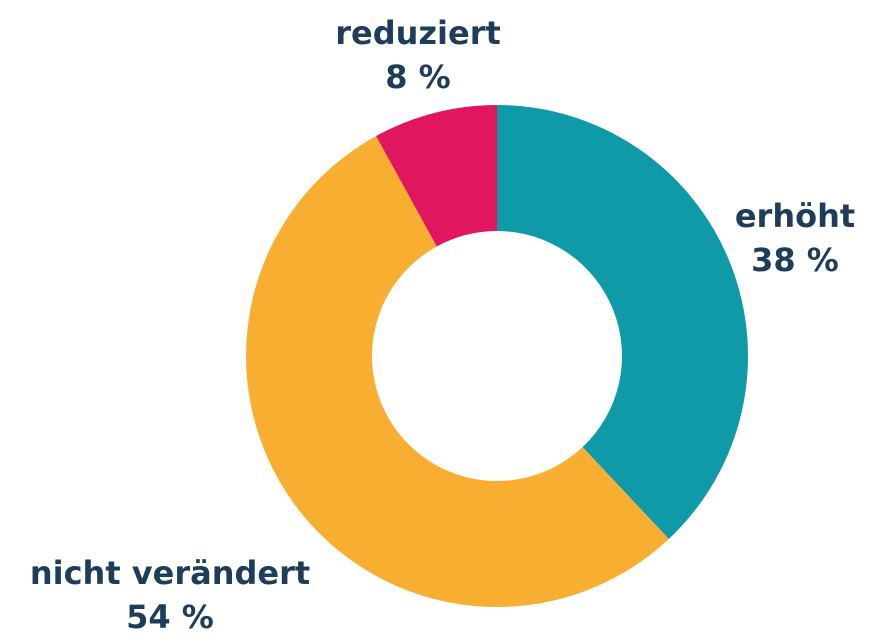 The width and height of the screenshot is (869, 635). I want to click on donut-segment, so click(436, 176).